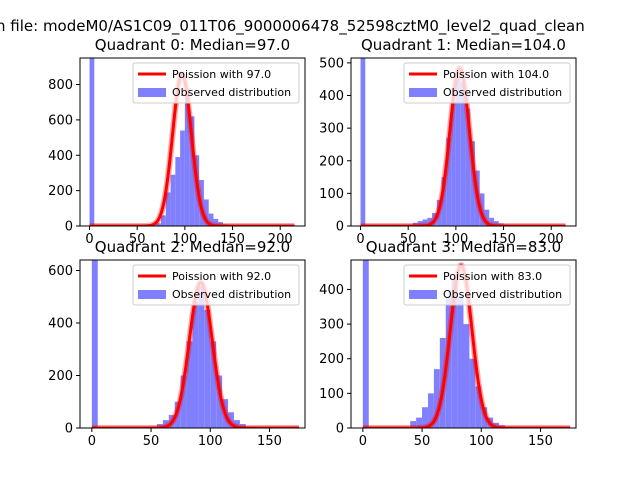 The height and width of the screenshot is (480, 640). I want to click on quadrant-0-axes-frame, so click(192, 142).